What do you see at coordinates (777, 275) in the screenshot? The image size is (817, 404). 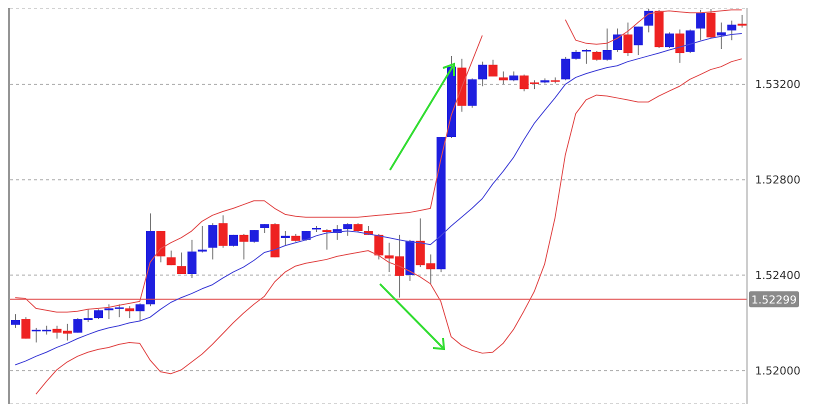 I see `y-tick-label: 1.52400` at bounding box center [777, 275].